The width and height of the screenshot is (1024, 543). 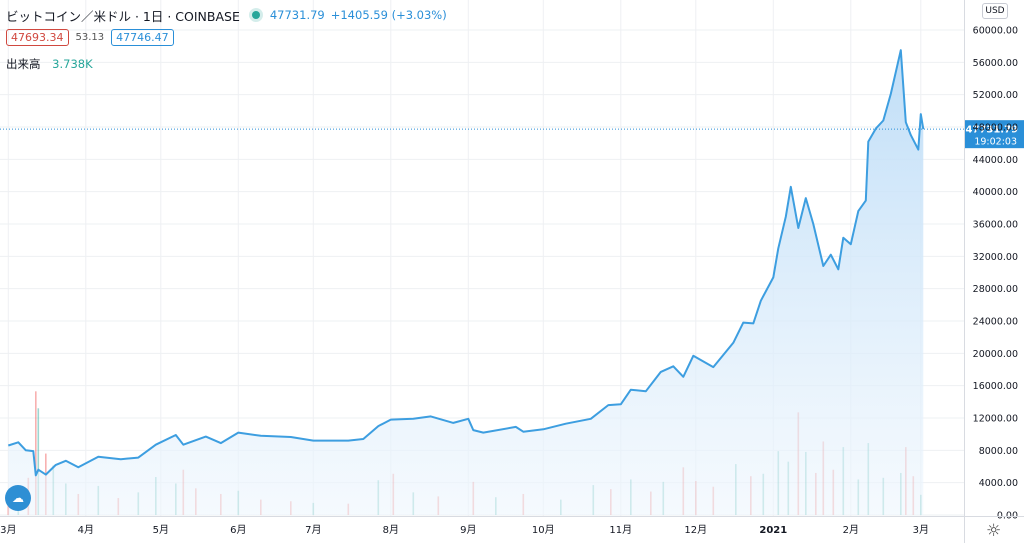 I want to click on y-tick-label: 20000.00, so click(x=995, y=354).